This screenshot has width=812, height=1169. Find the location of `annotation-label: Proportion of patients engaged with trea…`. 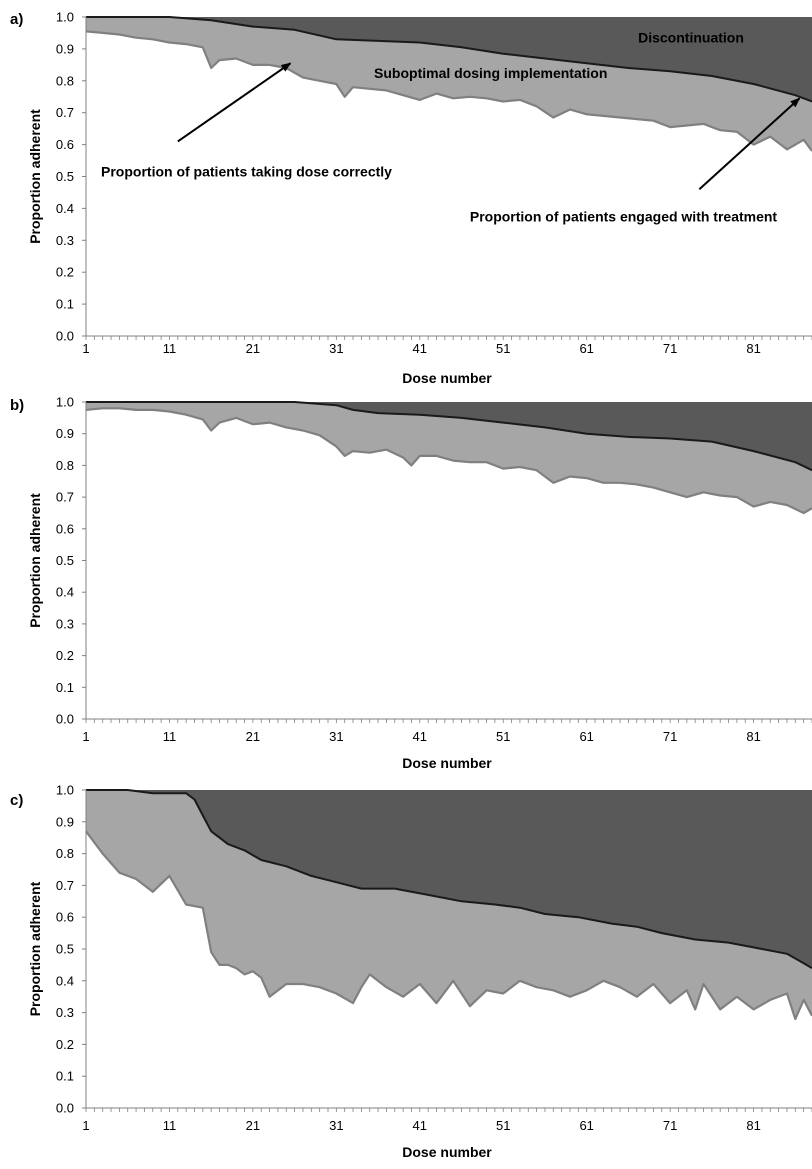

annotation-label: Proportion of patients engaged with trea… is located at coordinates (624, 216).